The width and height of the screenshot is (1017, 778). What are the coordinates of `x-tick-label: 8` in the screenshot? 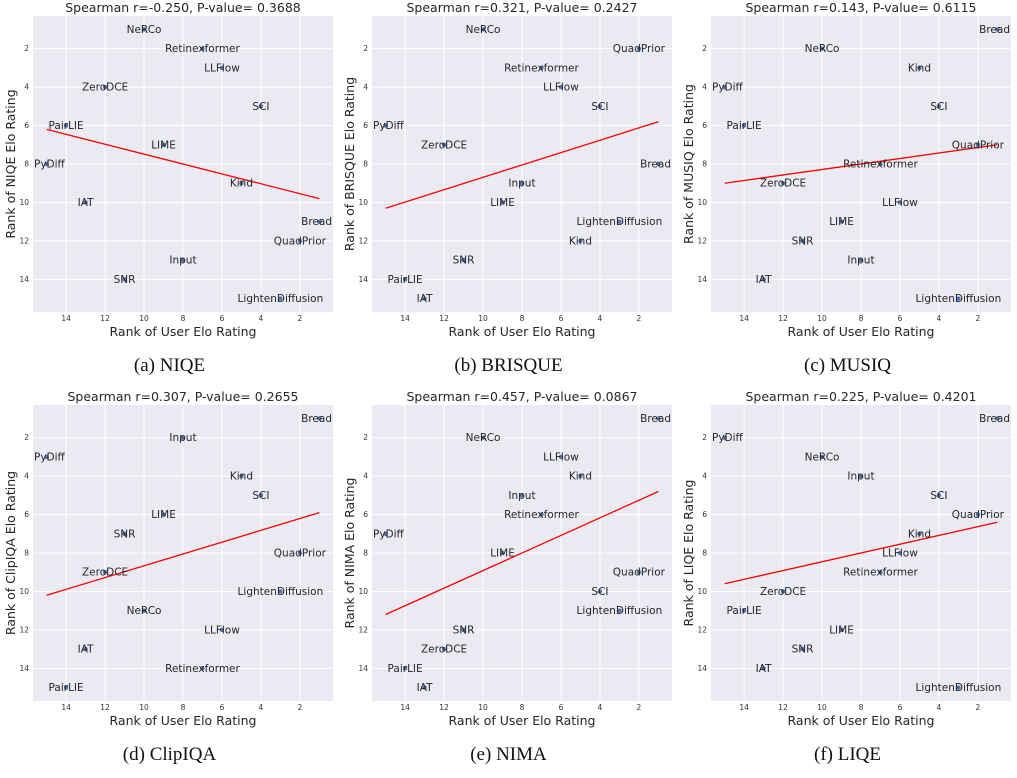 It's located at (861, 318).